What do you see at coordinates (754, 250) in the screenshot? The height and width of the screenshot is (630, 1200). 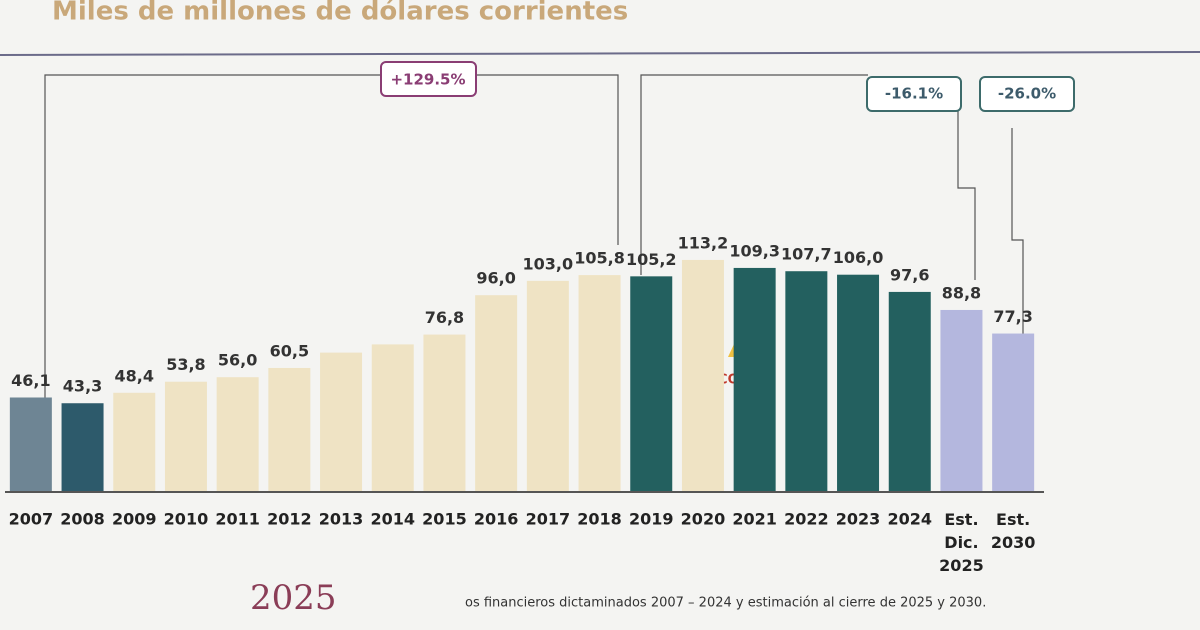 I see `value-label: 109,3` at bounding box center [754, 250].